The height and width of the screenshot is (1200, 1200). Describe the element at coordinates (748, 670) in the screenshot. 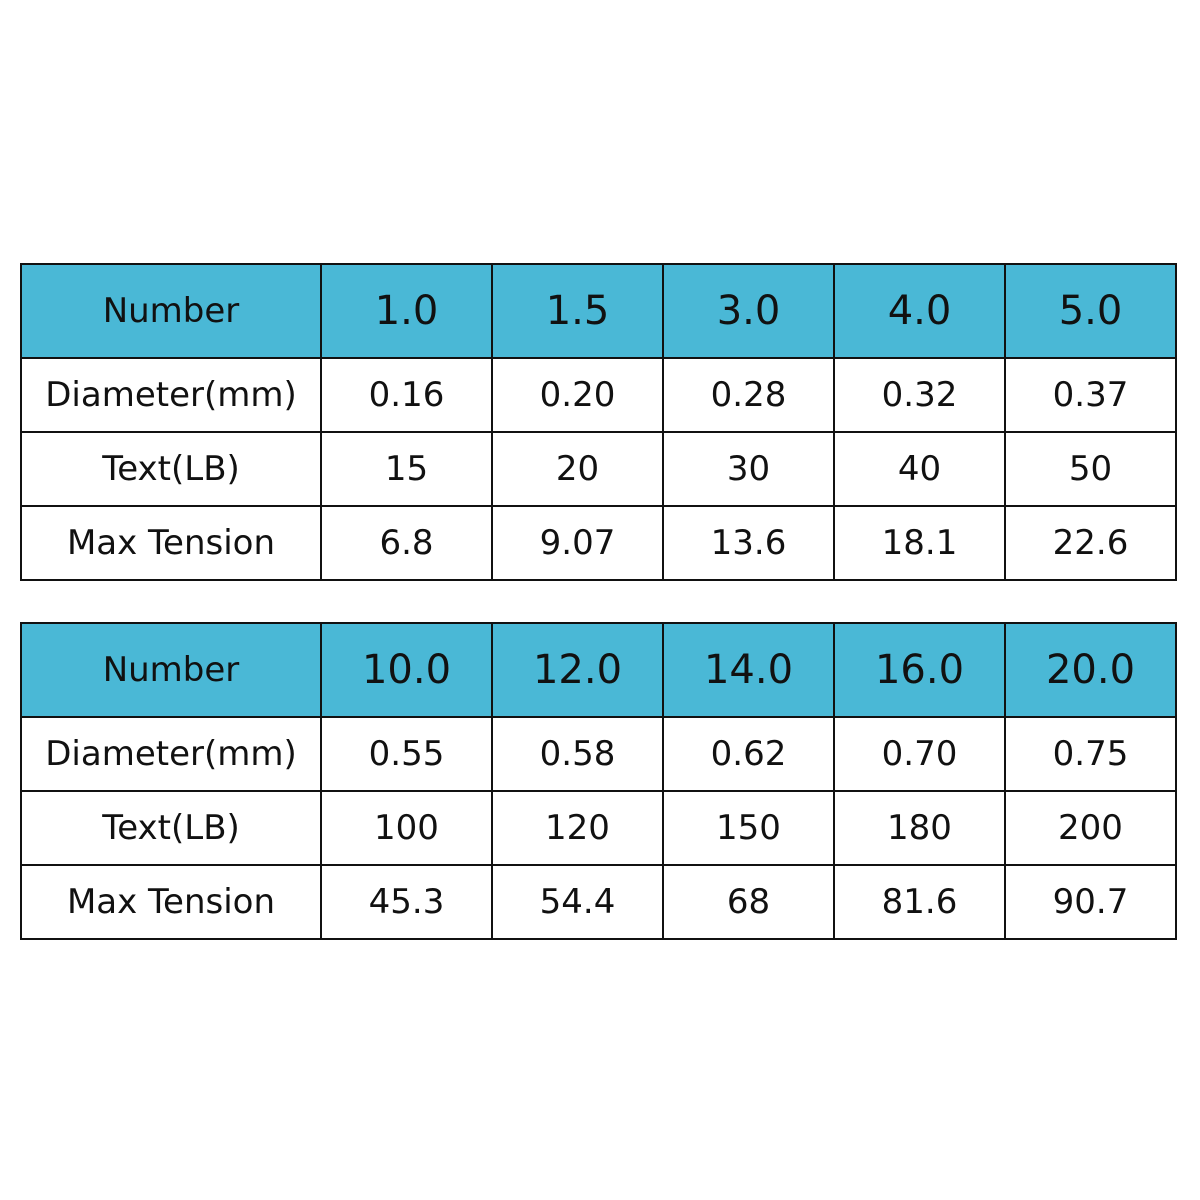

I see `header-cell: 14.0` at that location.